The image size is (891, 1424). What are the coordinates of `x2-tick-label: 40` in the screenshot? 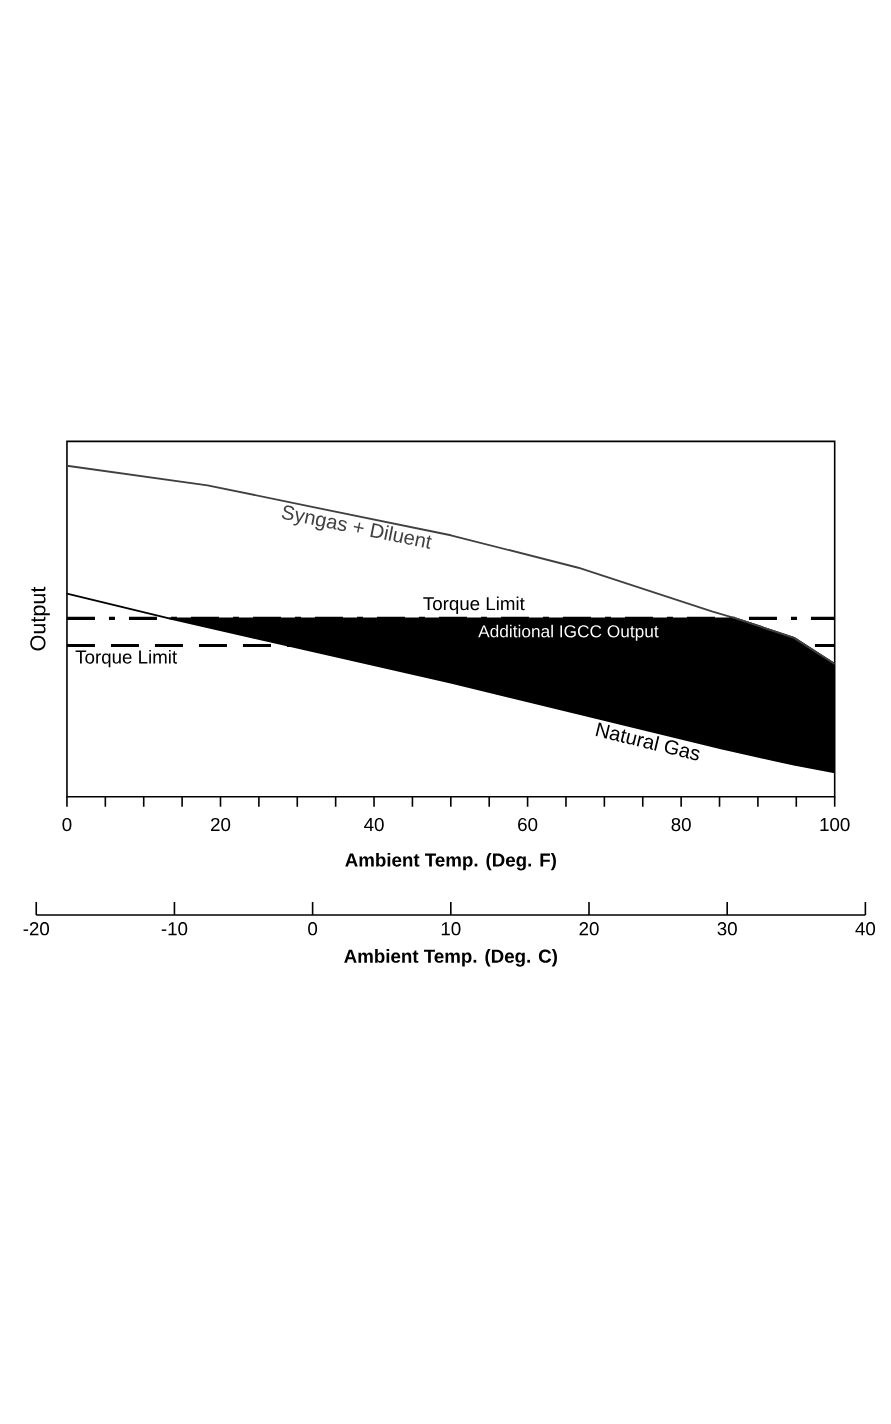 It's located at (865, 929).